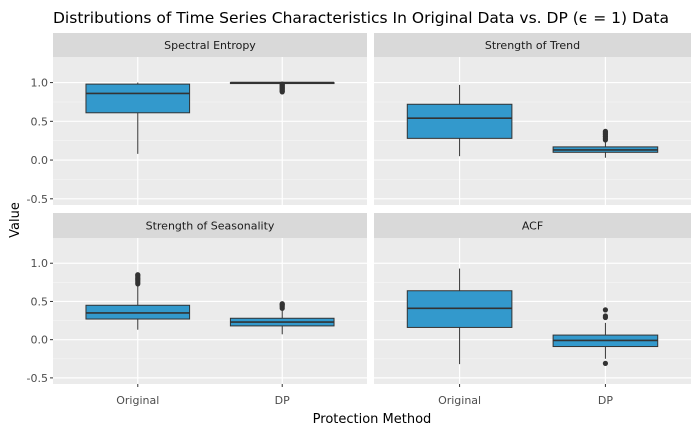  I want to click on x-axis-title: Protection Method, so click(372, 419).